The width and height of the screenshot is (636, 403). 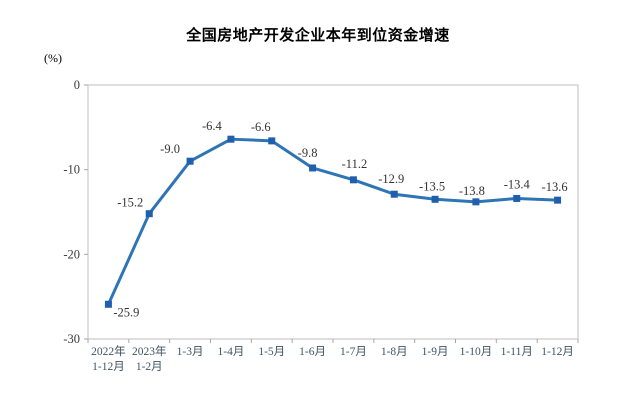 I want to click on data-value-label: -6.6, so click(x=261, y=127).